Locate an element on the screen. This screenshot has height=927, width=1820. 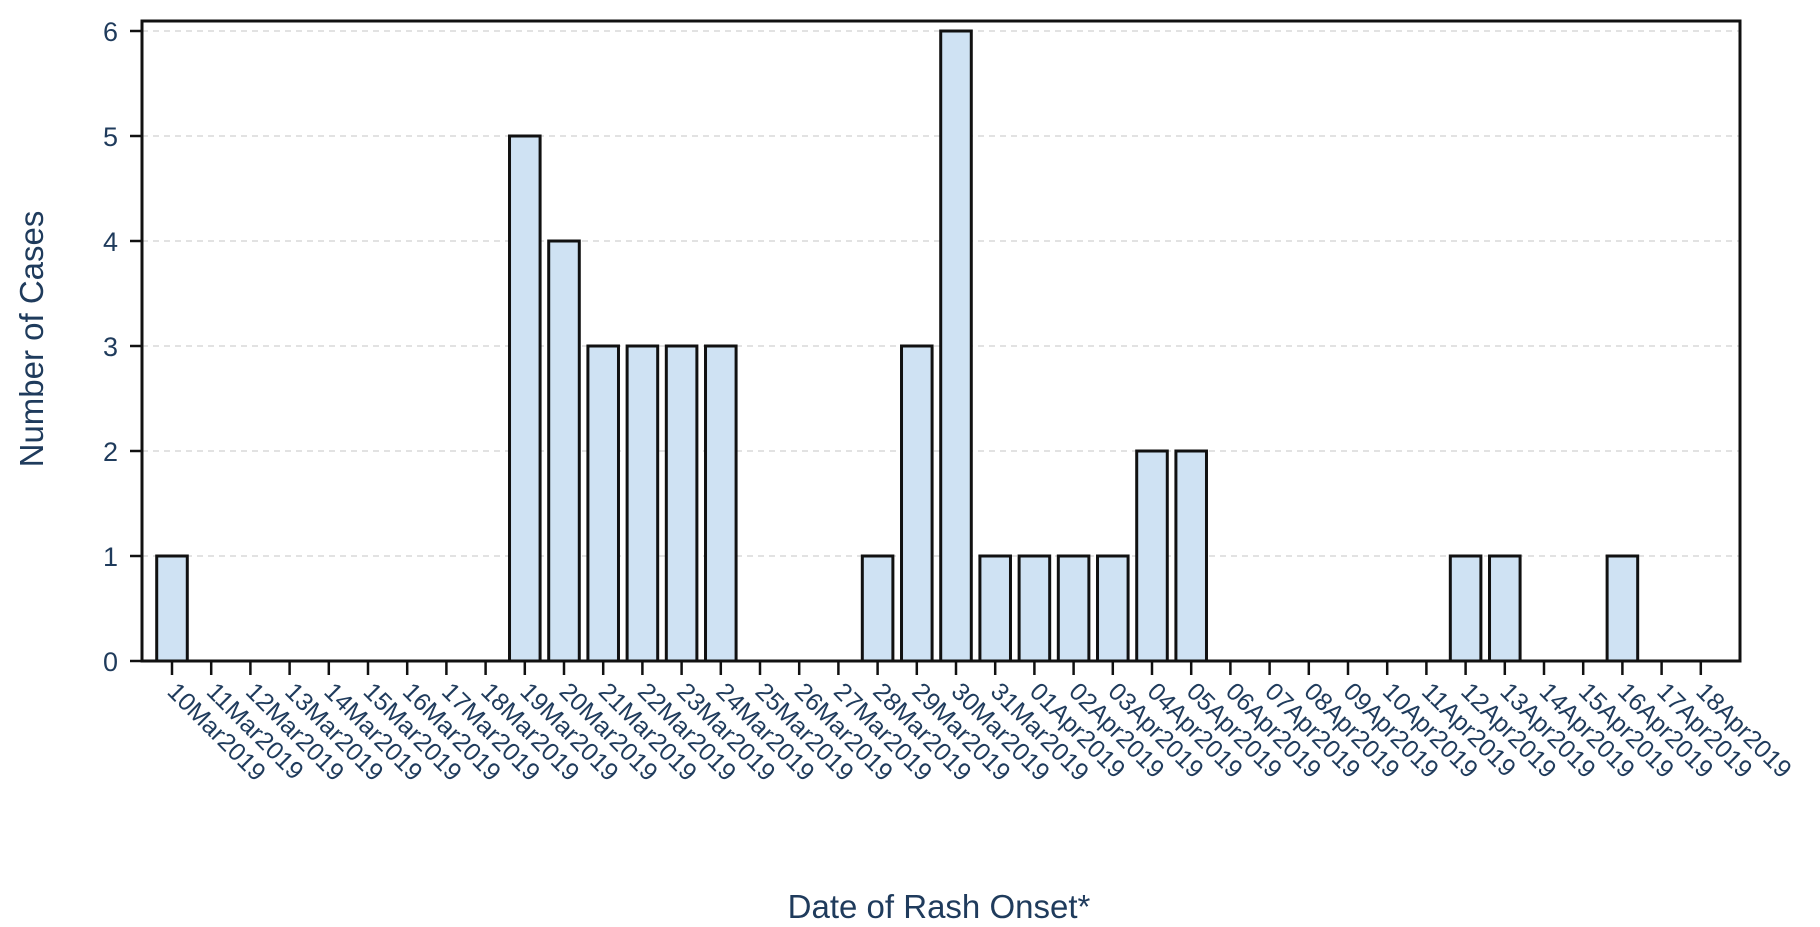
bar-16Apr2019 is located at coordinates (1622, 608).